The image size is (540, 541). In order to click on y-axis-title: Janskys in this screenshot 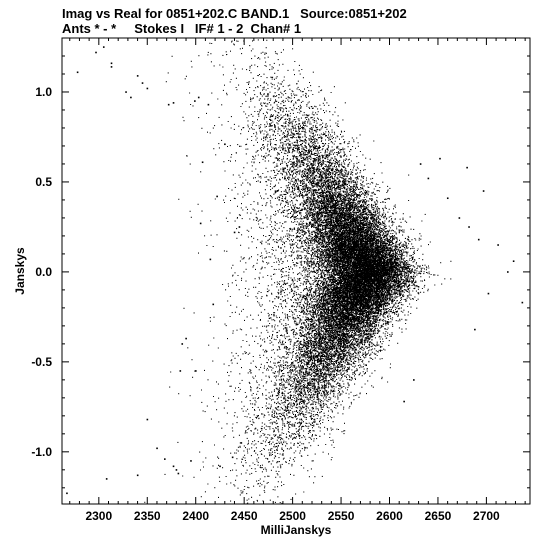, I will do `click(20, 271)`.